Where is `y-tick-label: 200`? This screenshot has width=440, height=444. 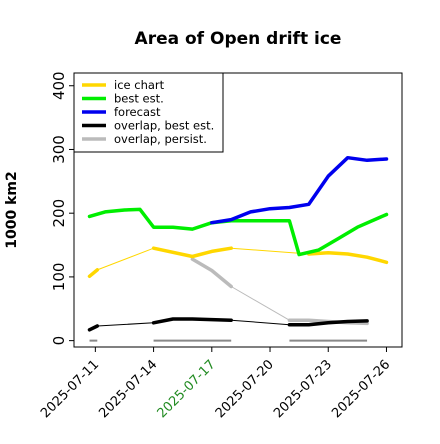 y-tick-label: 200 is located at coordinates (59, 213).